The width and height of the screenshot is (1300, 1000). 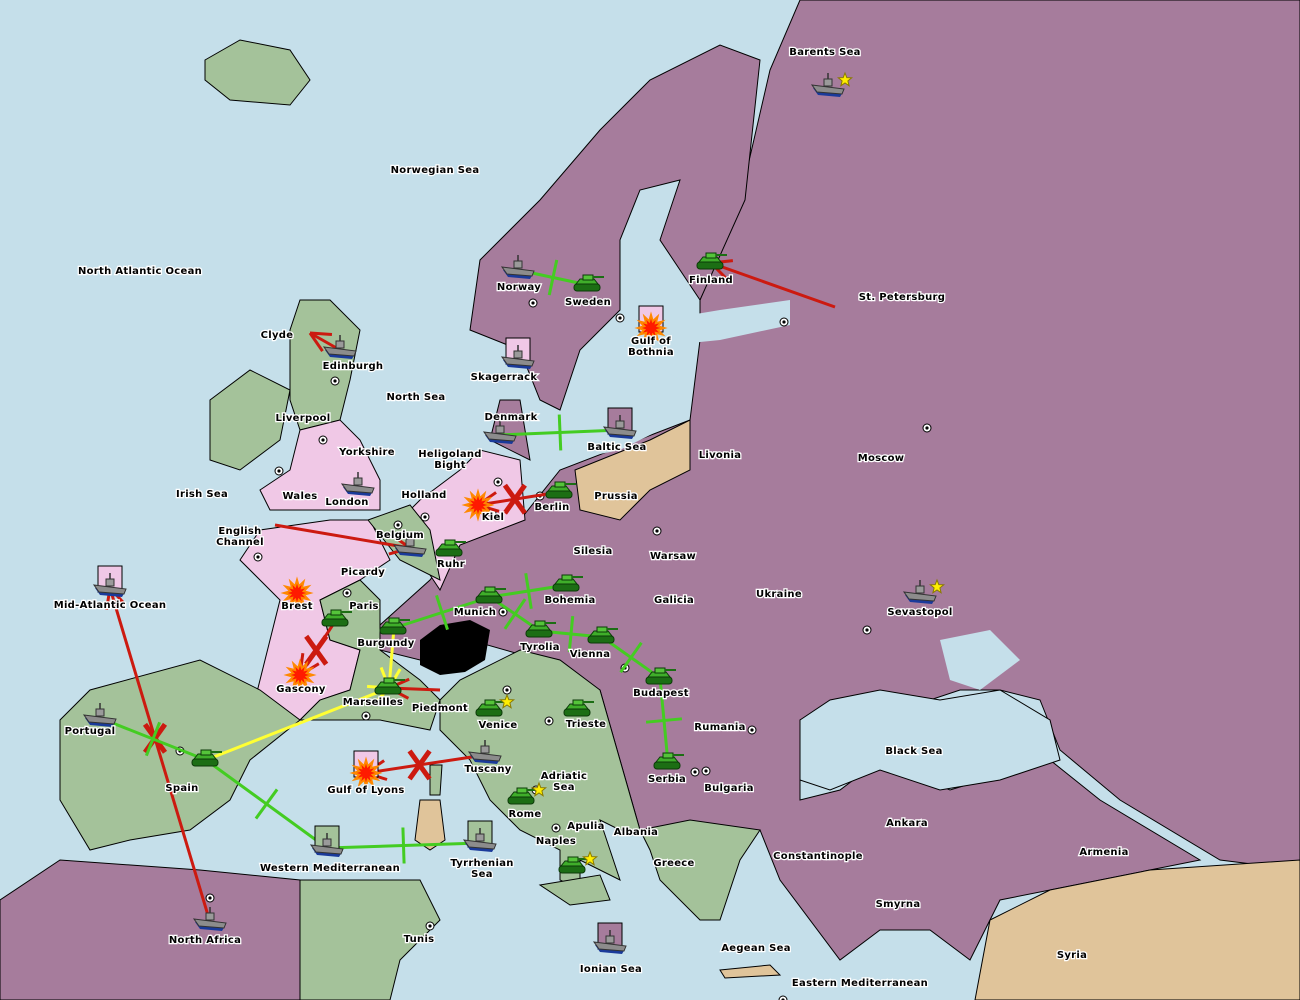 What do you see at coordinates (440, 709) in the screenshot?
I see `province-label: Piedmont` at bounding box center [440, 709].